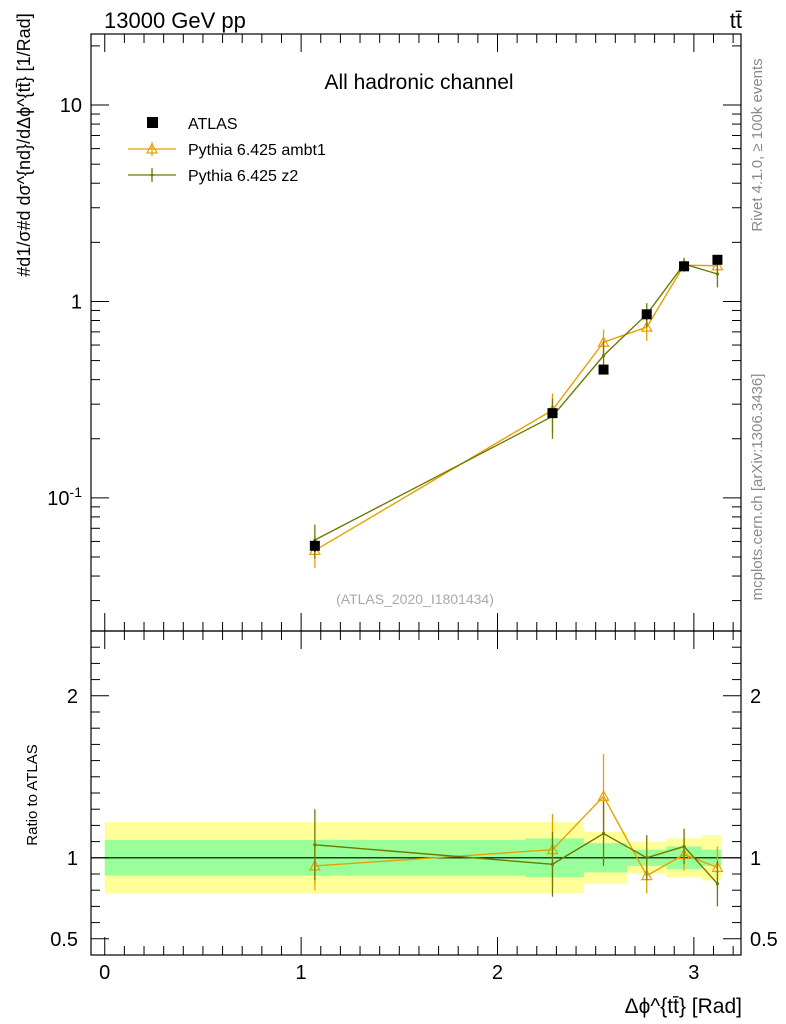 Image resolution: width=786 pixels, height=1024 pixels. I want to click on ratio-line-z2, so click(516, 858).